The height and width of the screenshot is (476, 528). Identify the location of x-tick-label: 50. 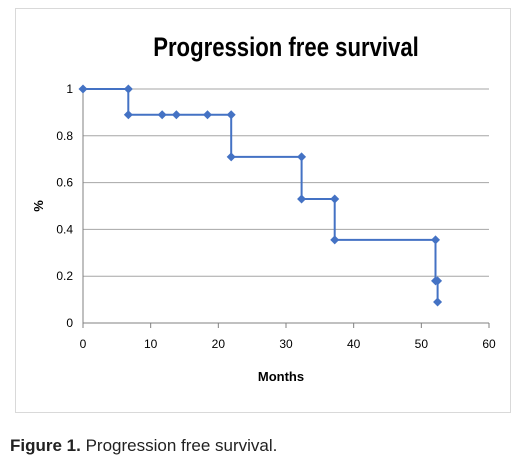
(422, 344).